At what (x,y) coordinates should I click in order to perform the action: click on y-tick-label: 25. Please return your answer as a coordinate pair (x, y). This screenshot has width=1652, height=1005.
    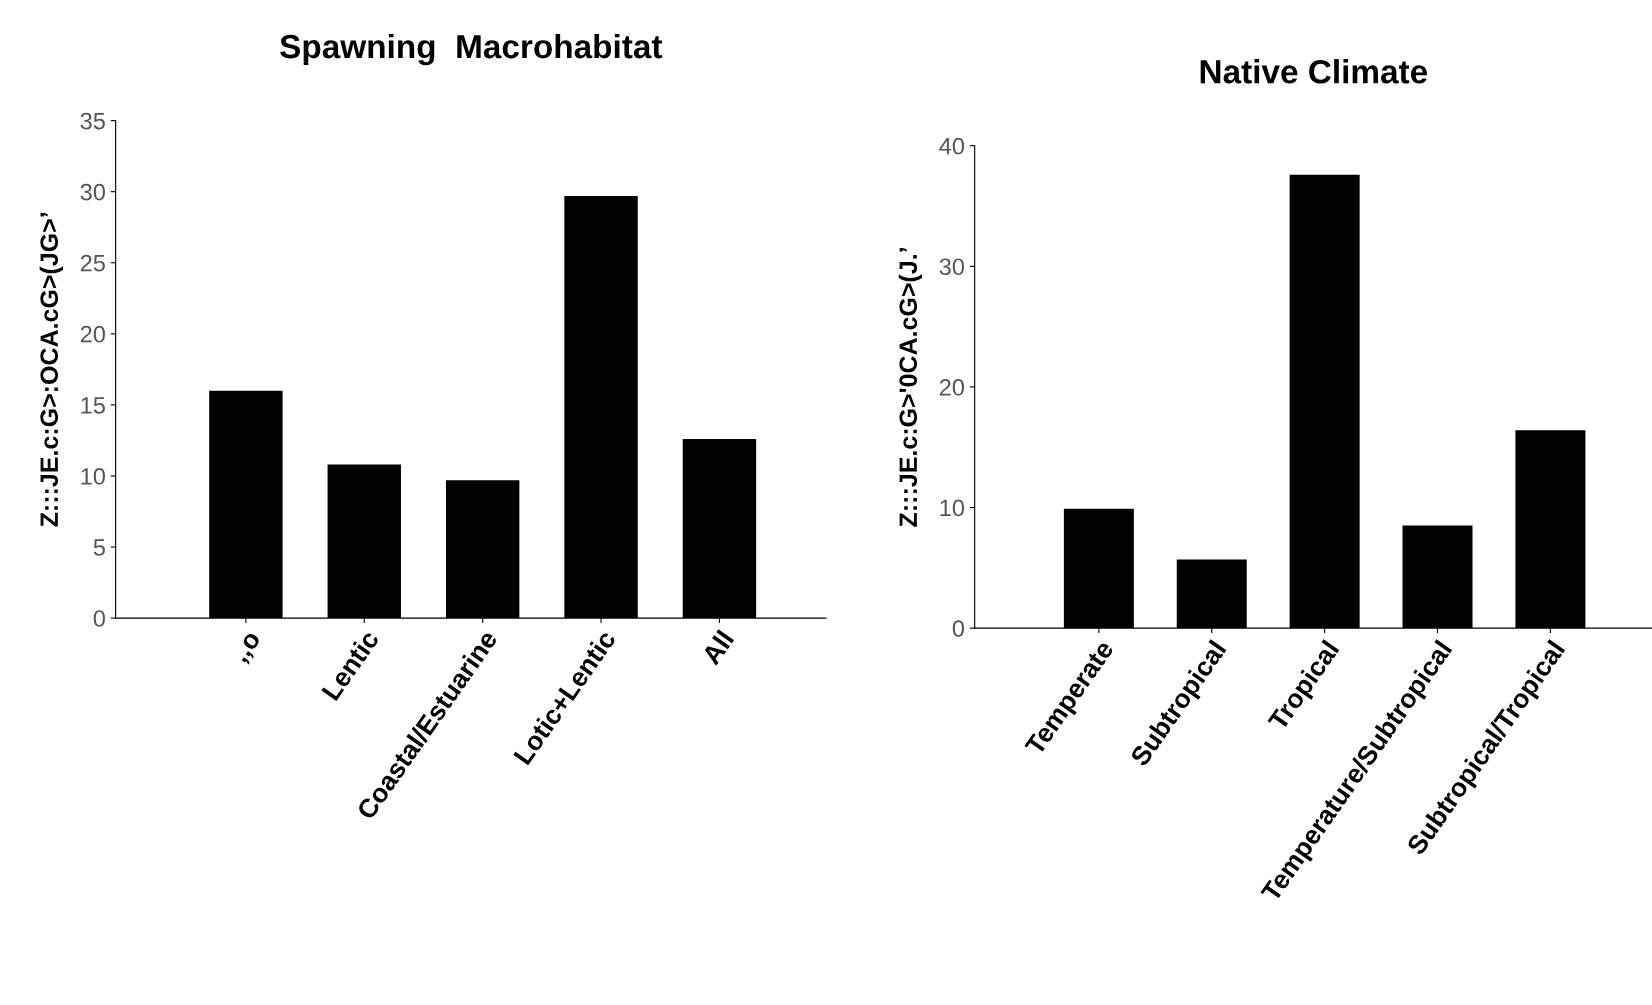
    Looking at the image, I should click on (92, 263).